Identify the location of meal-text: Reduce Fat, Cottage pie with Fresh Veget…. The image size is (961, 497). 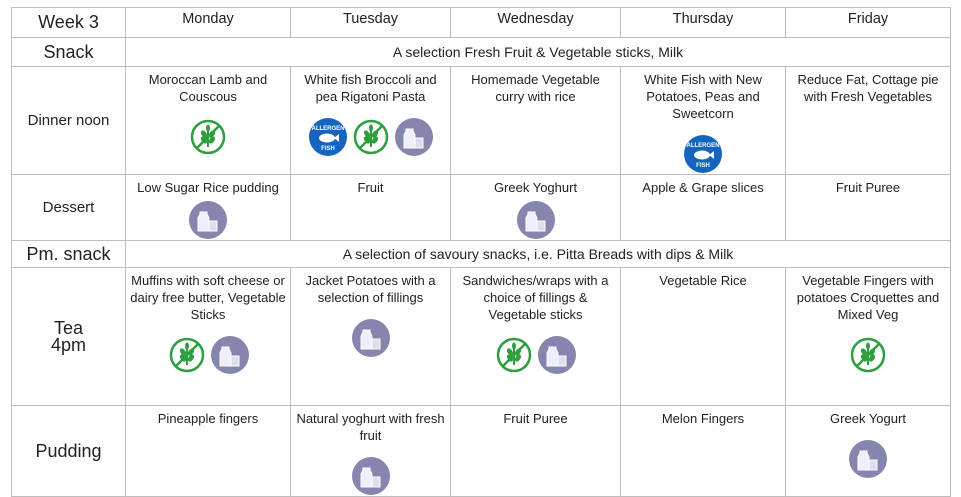
(868, 88).